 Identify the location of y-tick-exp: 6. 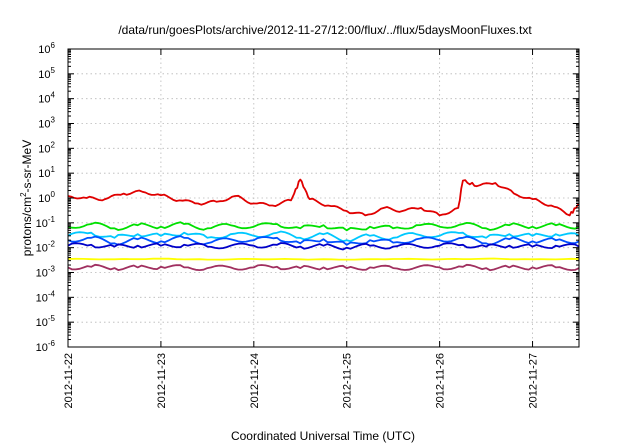
(53, 45).